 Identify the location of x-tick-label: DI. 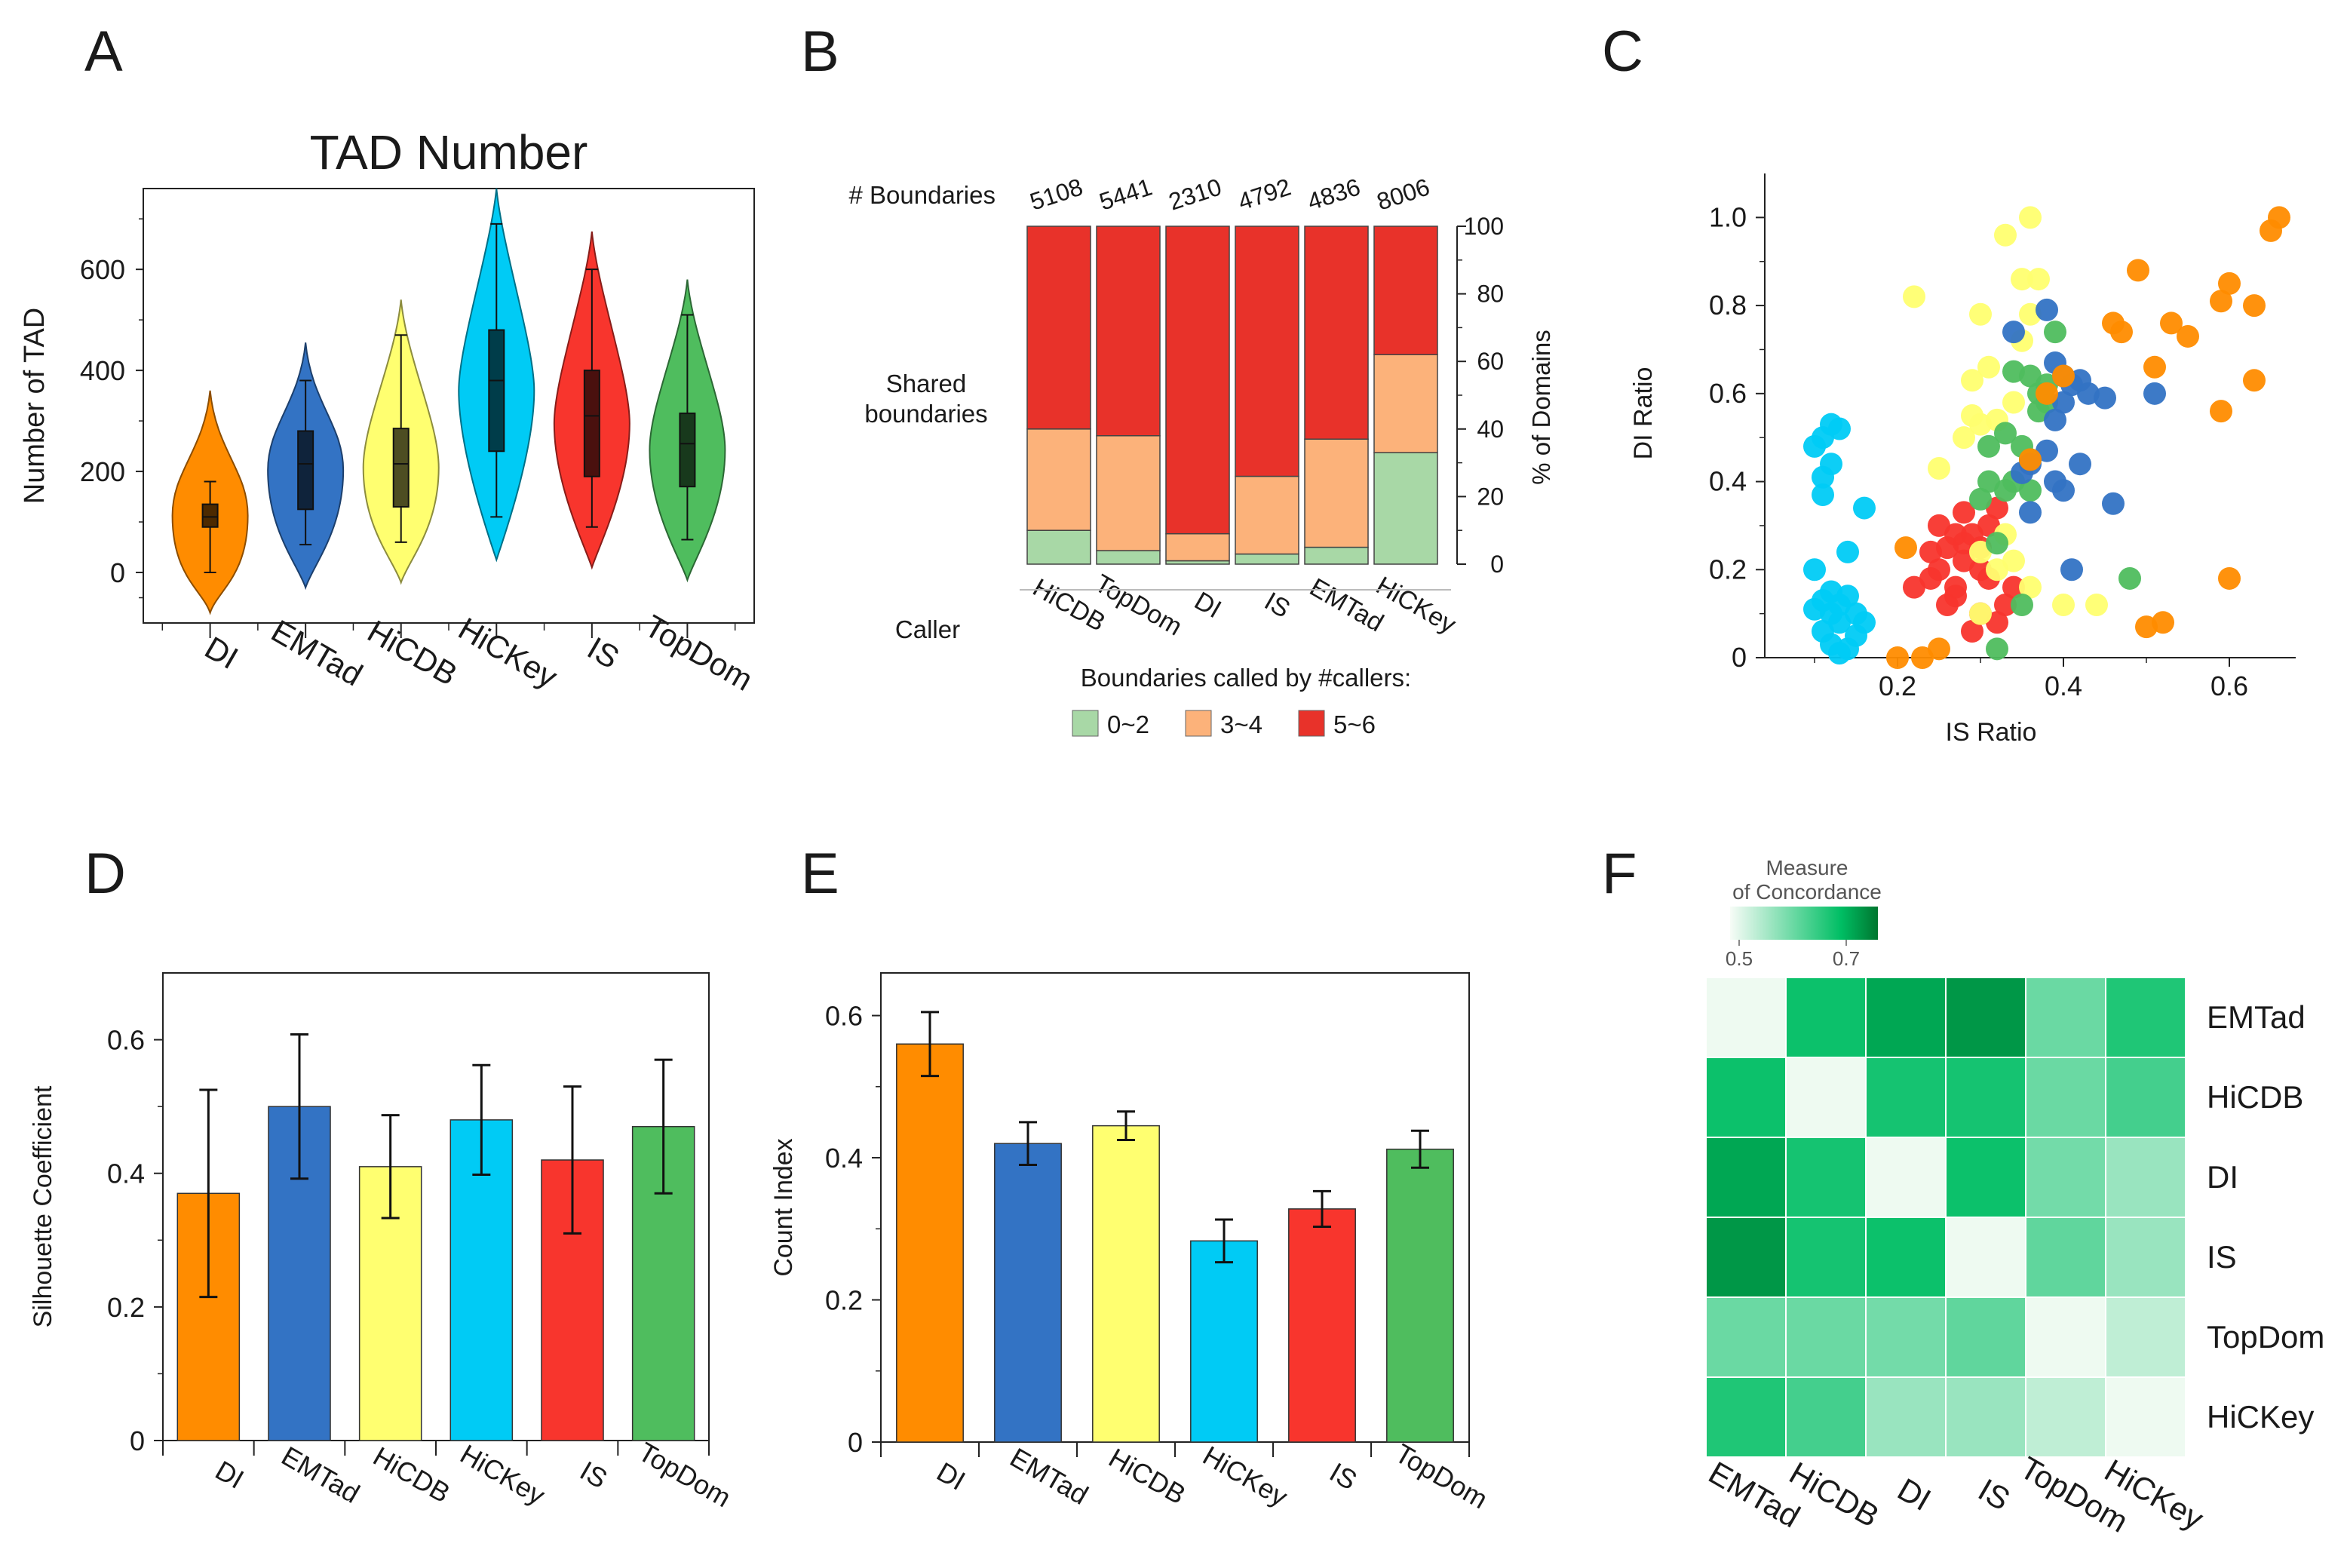
(230, 1474).